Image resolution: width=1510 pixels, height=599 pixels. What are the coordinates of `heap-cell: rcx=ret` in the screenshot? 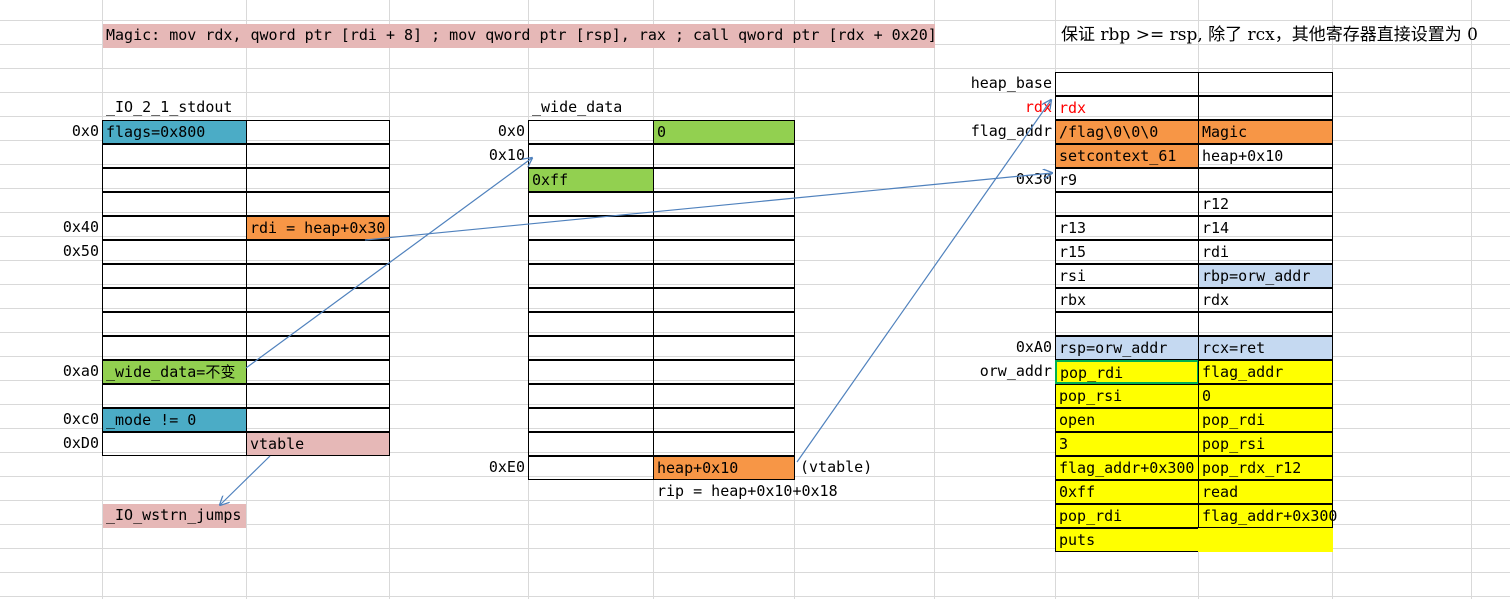 It's located at (1265, 348).